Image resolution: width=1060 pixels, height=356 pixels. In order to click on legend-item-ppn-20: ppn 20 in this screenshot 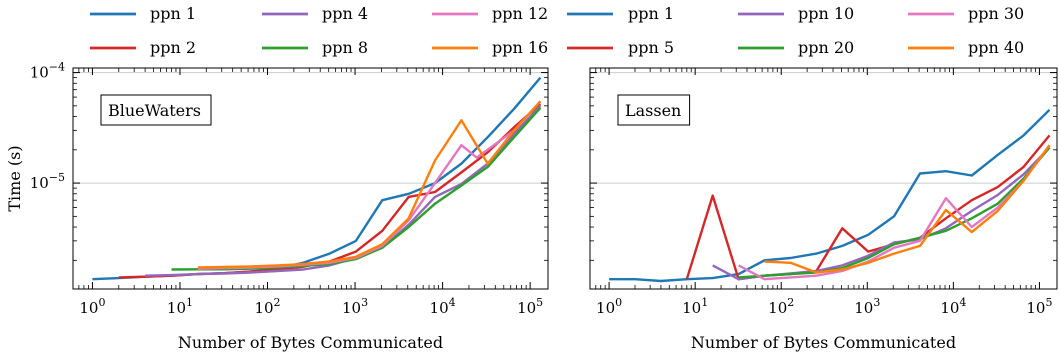, I will do `click(796, 47)`.